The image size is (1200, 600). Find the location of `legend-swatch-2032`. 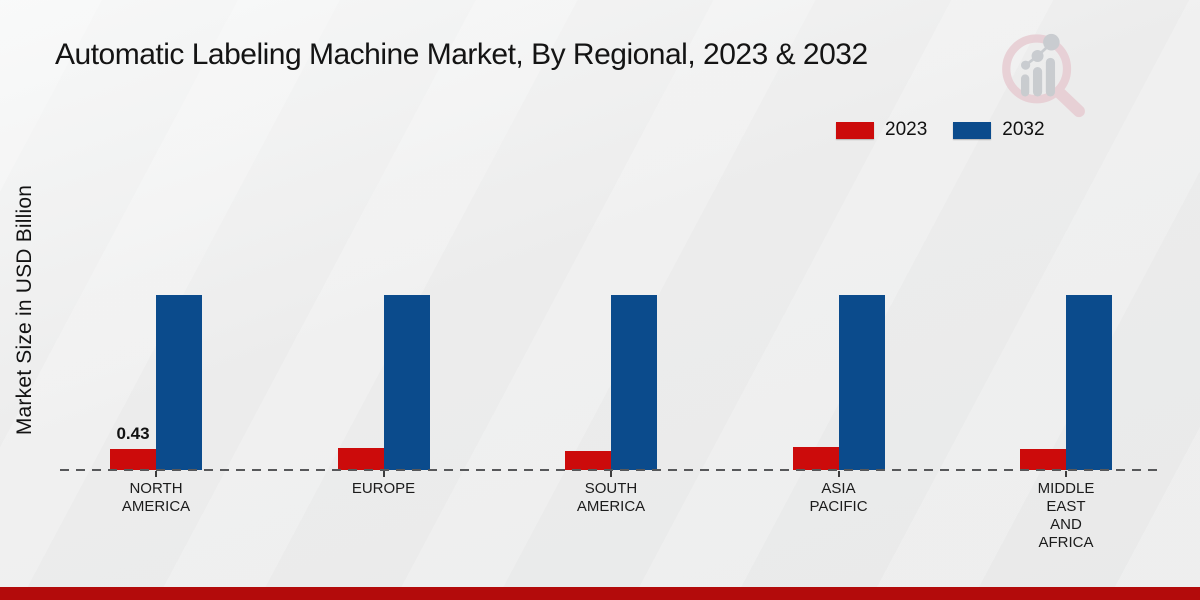

legend-swatch-2032 is located at coordinates (972, 130).